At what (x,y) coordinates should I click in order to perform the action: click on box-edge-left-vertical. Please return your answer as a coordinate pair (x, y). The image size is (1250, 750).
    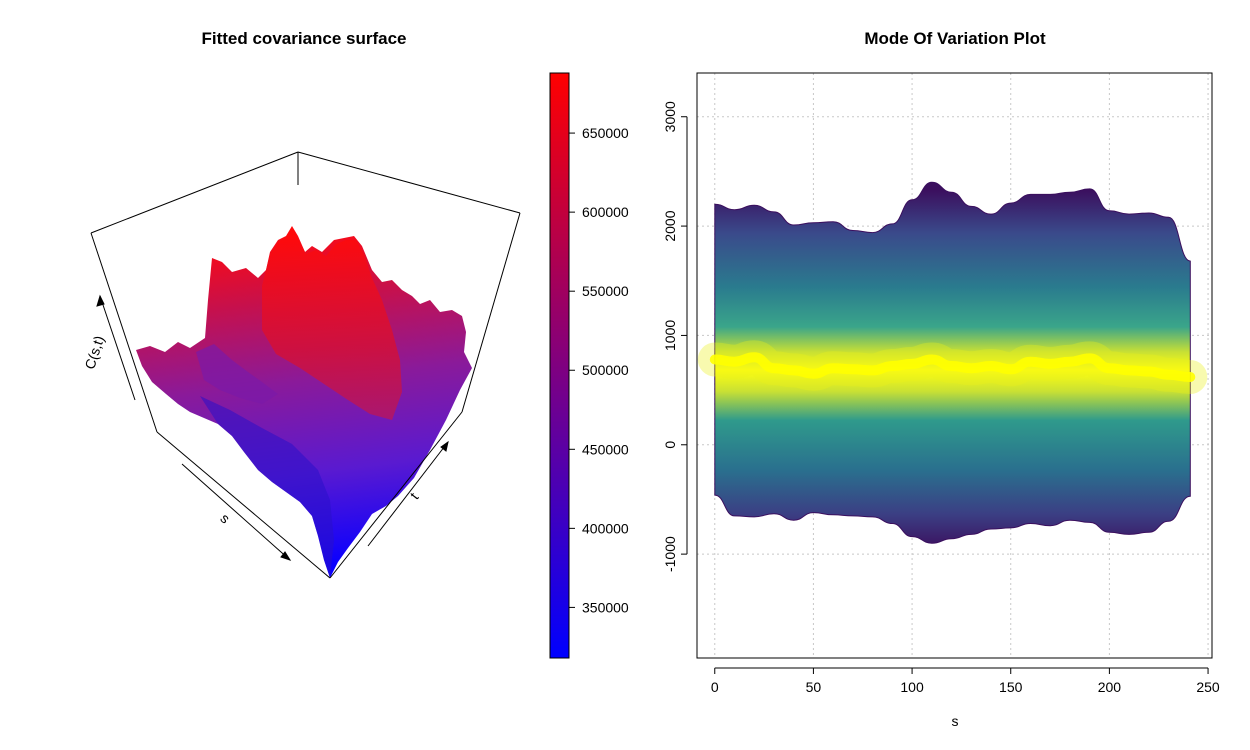
    Looking at the image, I should click on (124, 332).